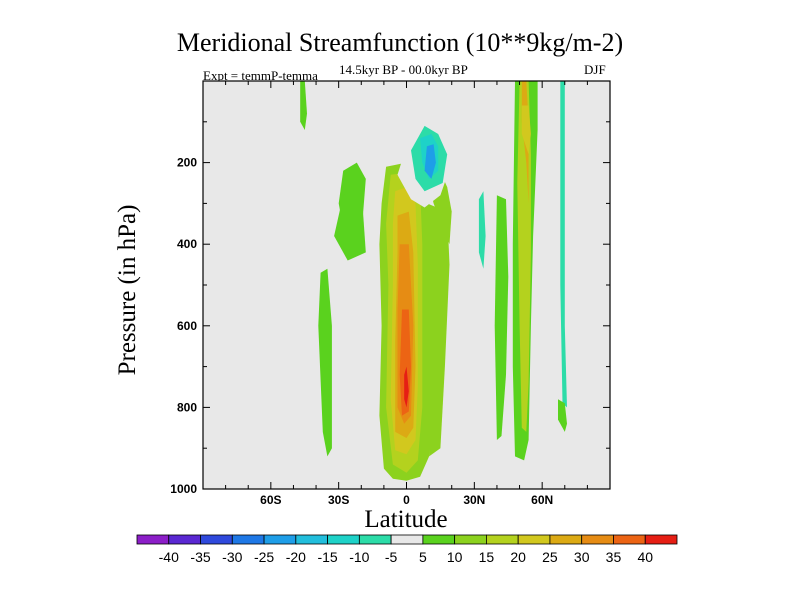 The width and height of the screenshot is (800, 600). I want to click on colorbar-label: 40, so click(645, 557).